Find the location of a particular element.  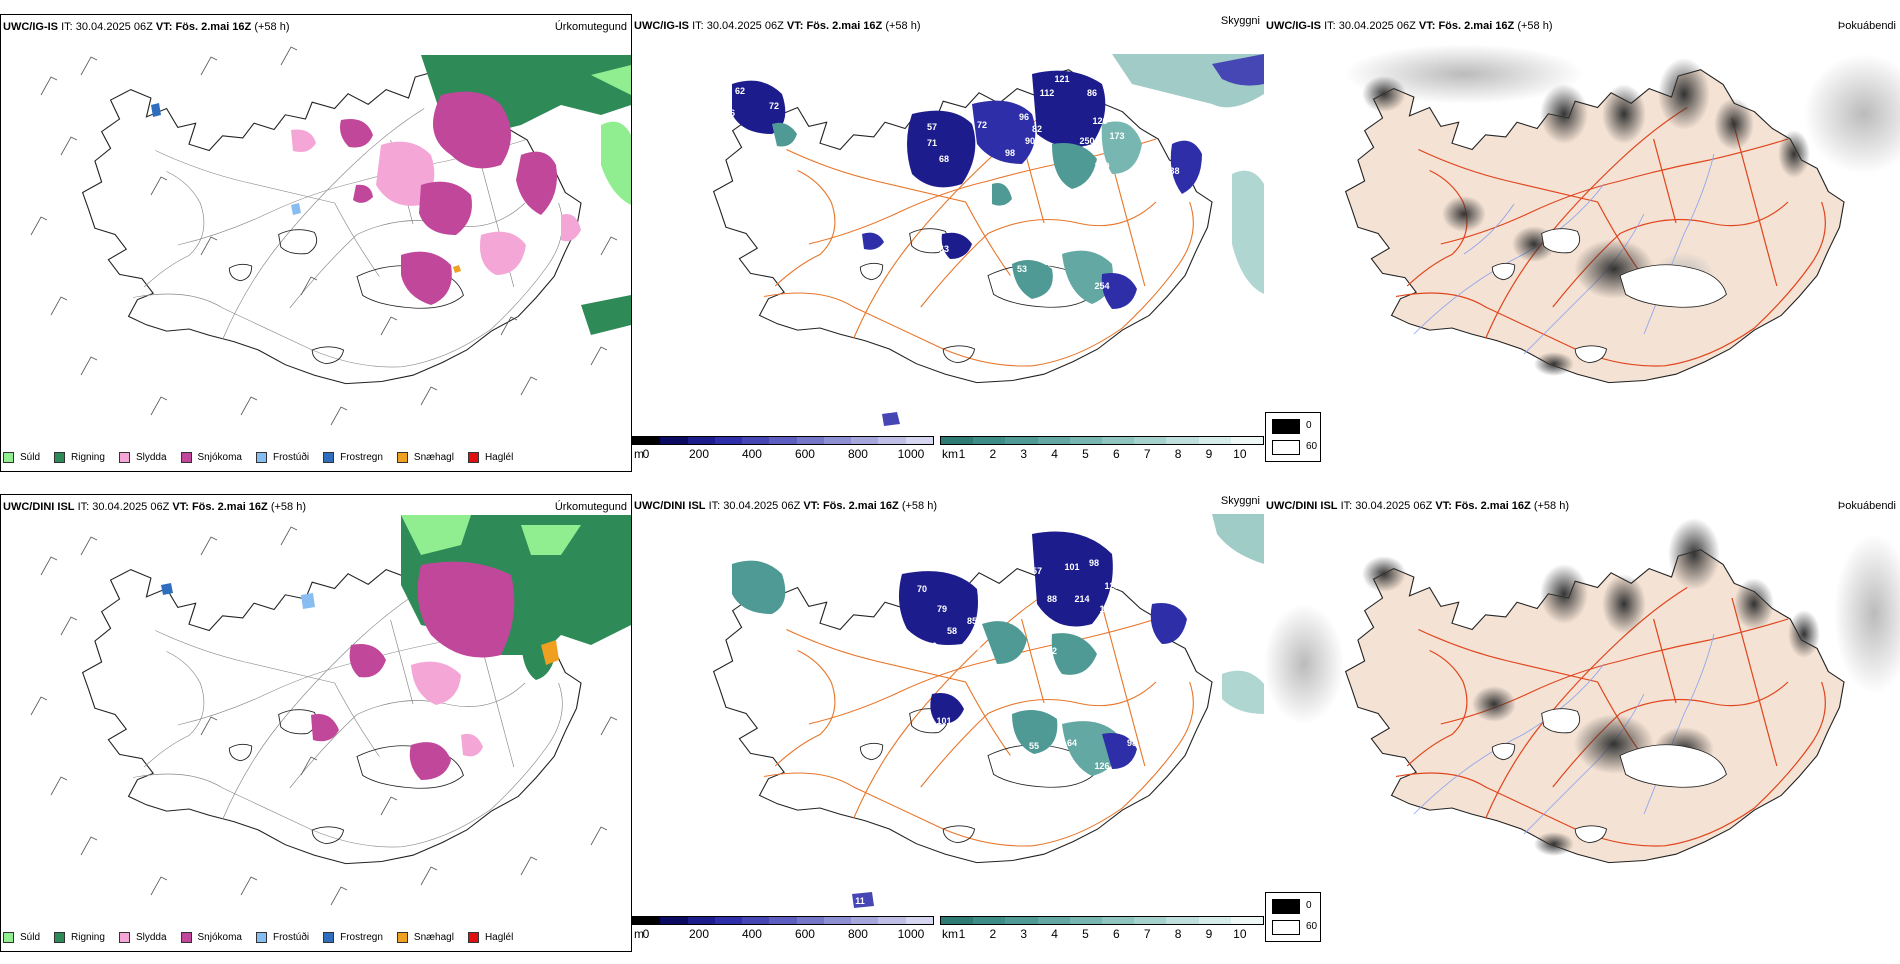

visibility-value-label: 96 is located at coordinates (1024, 117).